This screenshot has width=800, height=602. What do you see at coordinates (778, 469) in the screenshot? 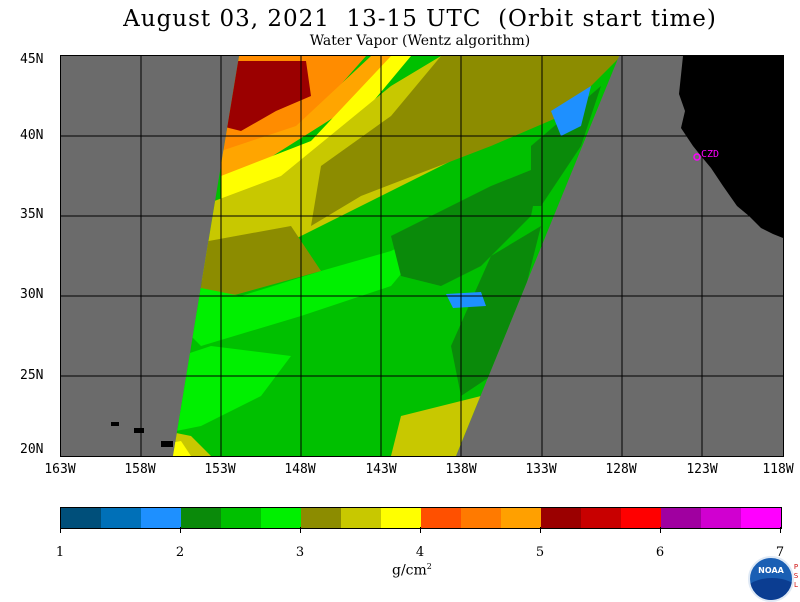
I see `lon-label-118w: 118W` at bounding box center [778, 469].